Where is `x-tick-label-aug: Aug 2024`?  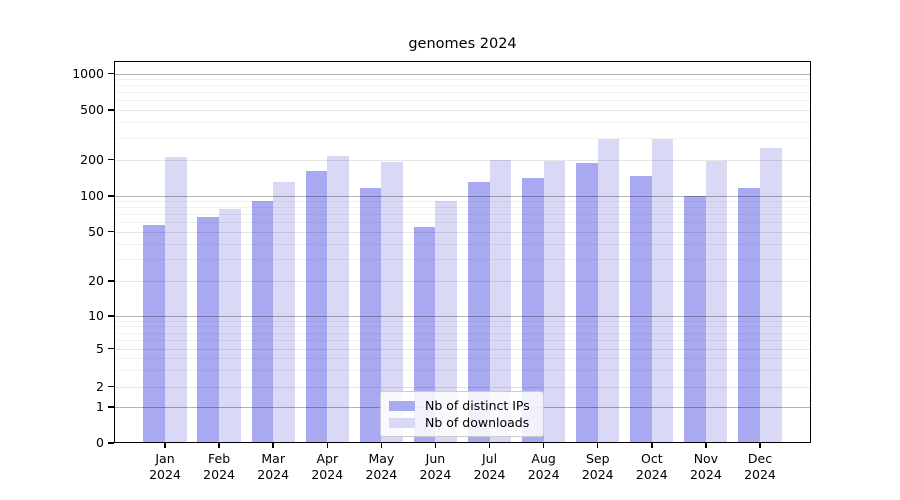 x-tick-label-aug: Aug 2024 is located at coordinates (543, 466).